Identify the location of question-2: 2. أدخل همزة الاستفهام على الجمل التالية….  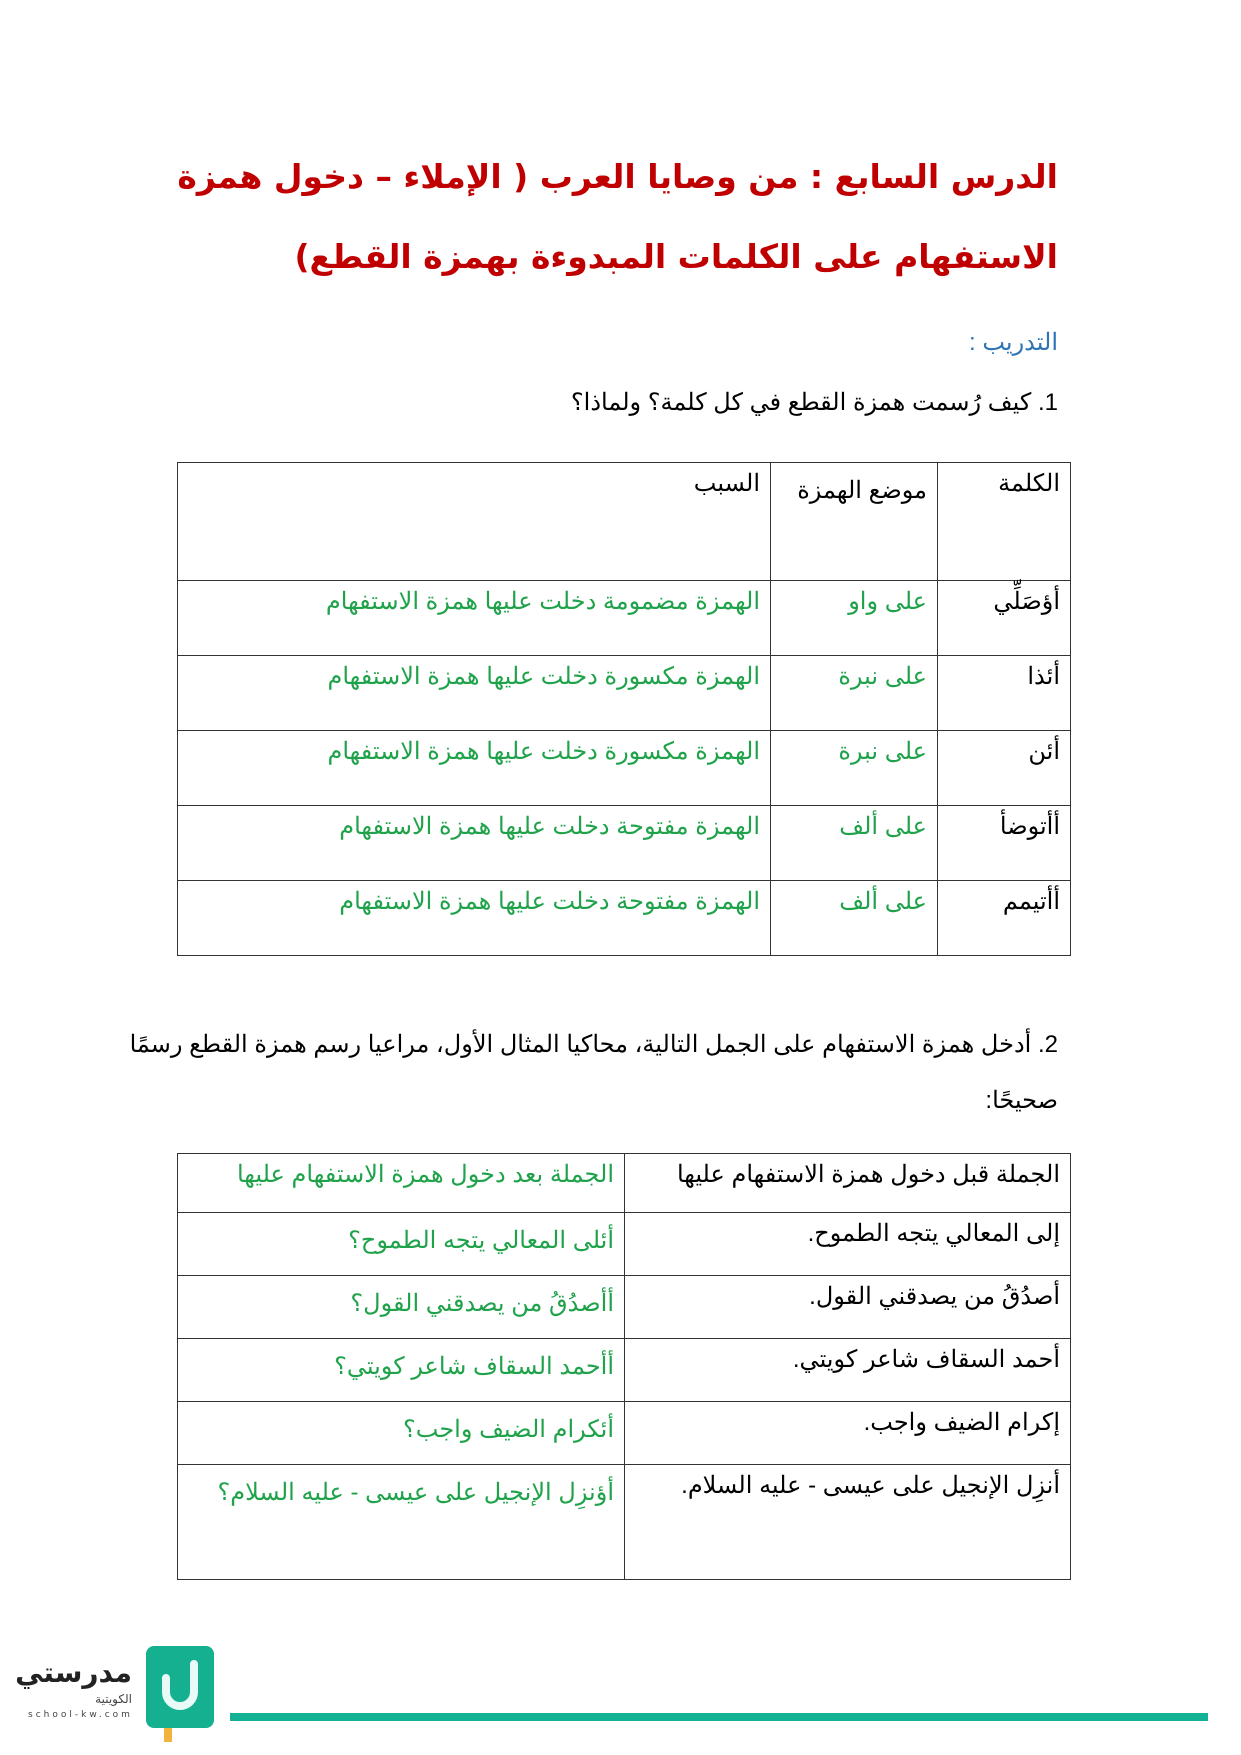
(593, 1072).